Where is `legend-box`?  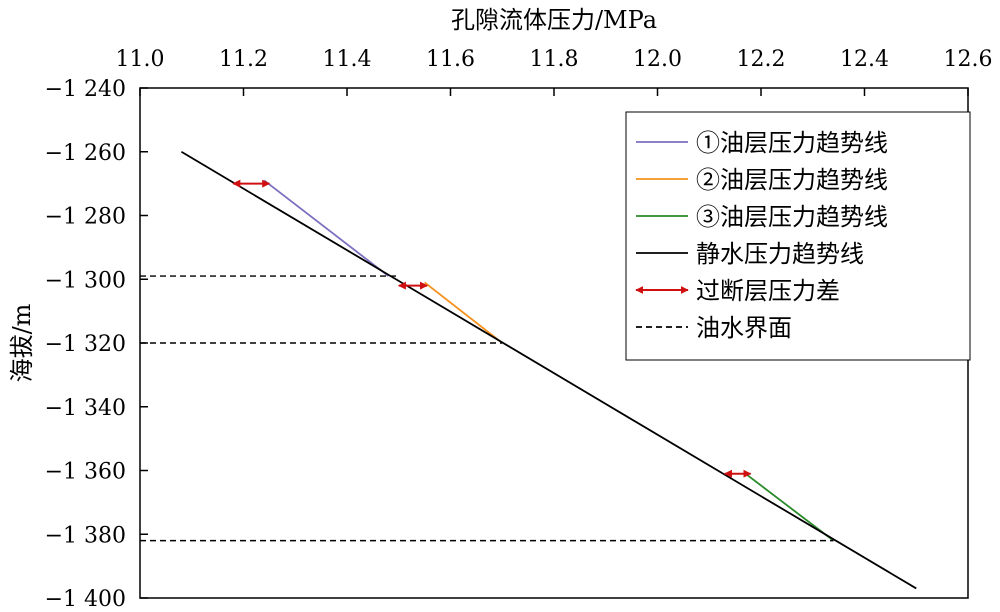
legend-box is located at coordinates (798, 236).